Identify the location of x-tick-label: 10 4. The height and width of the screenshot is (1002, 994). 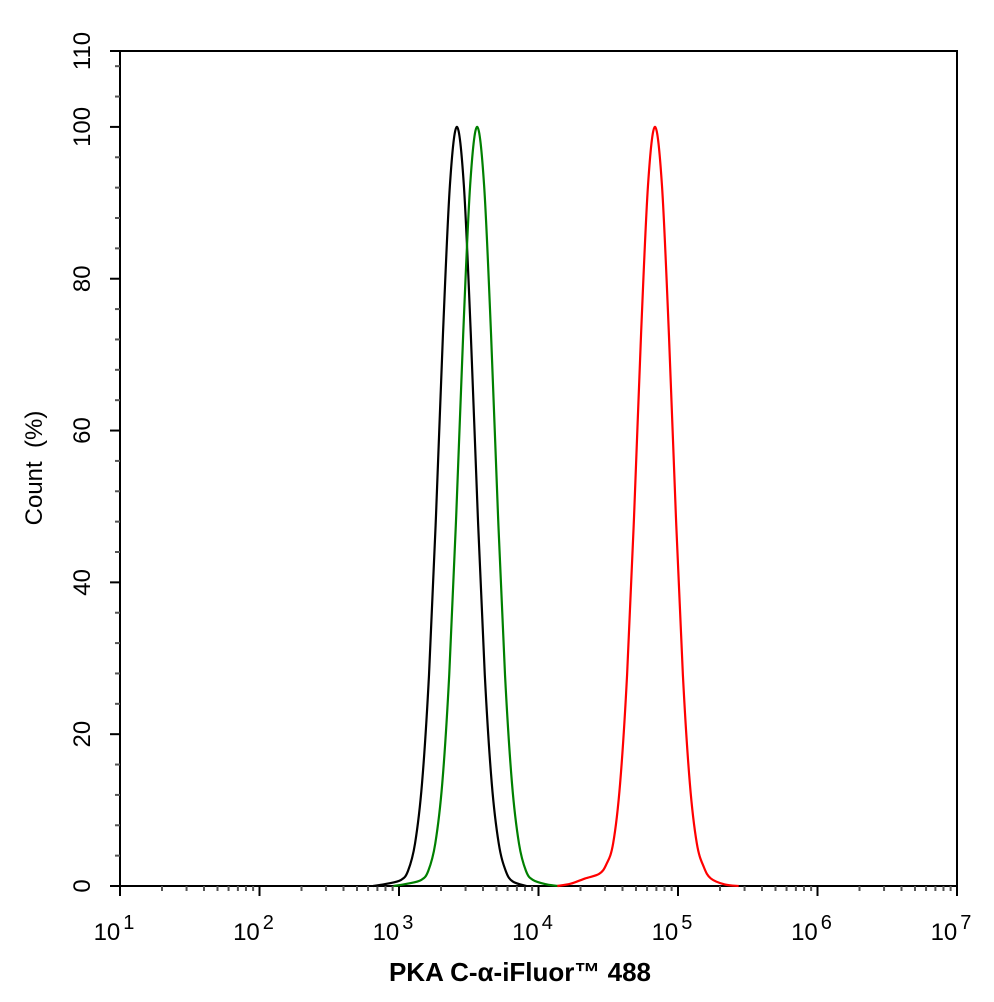
(532, 929).